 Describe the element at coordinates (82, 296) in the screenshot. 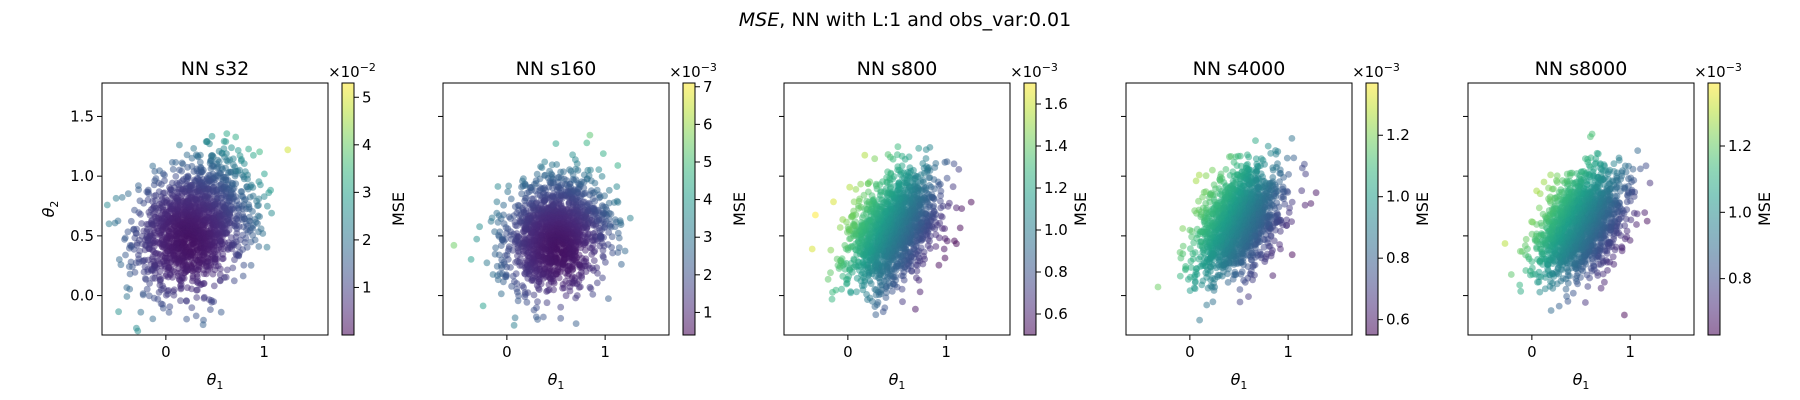

I see `y-tick-label: 0.0` at that location.